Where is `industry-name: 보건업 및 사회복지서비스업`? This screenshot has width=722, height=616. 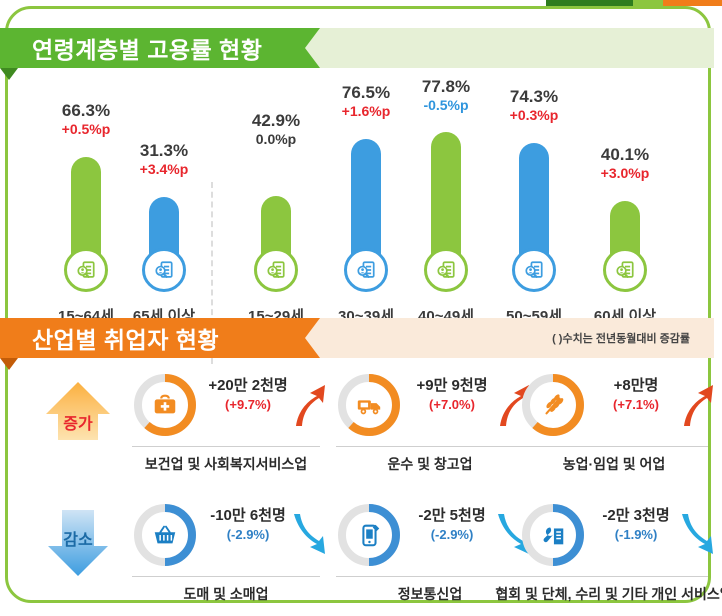
industry-name: 보건업 및 사회복지서비스업 is located at coordinates (226, 464).